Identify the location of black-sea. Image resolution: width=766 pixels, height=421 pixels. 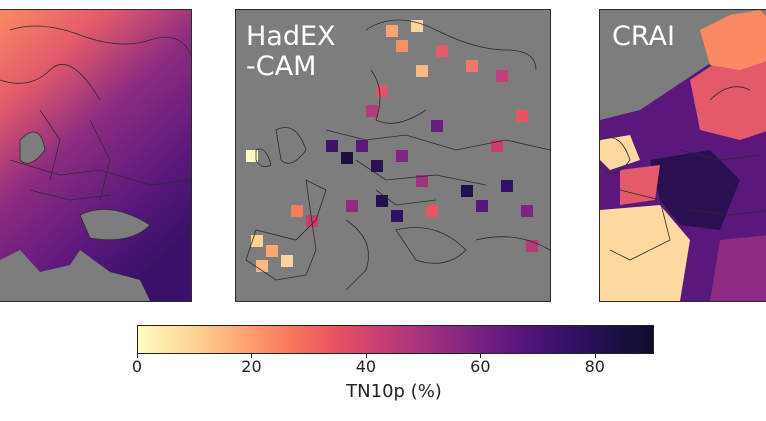
(115, 225).